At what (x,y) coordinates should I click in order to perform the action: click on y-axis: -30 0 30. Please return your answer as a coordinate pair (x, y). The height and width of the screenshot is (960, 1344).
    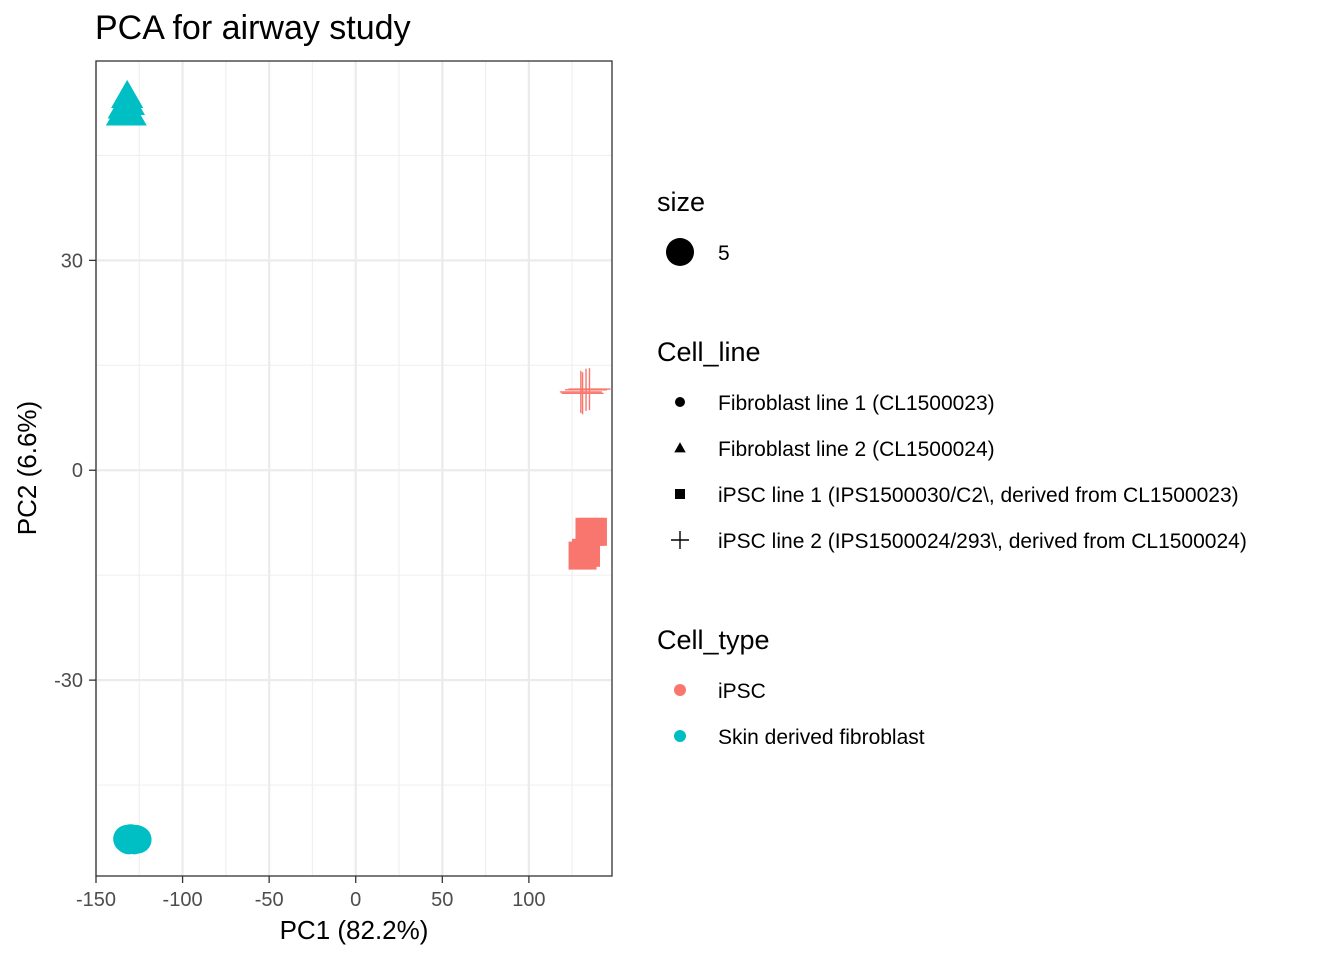
    Looking at the image, I should click on (75, 471).